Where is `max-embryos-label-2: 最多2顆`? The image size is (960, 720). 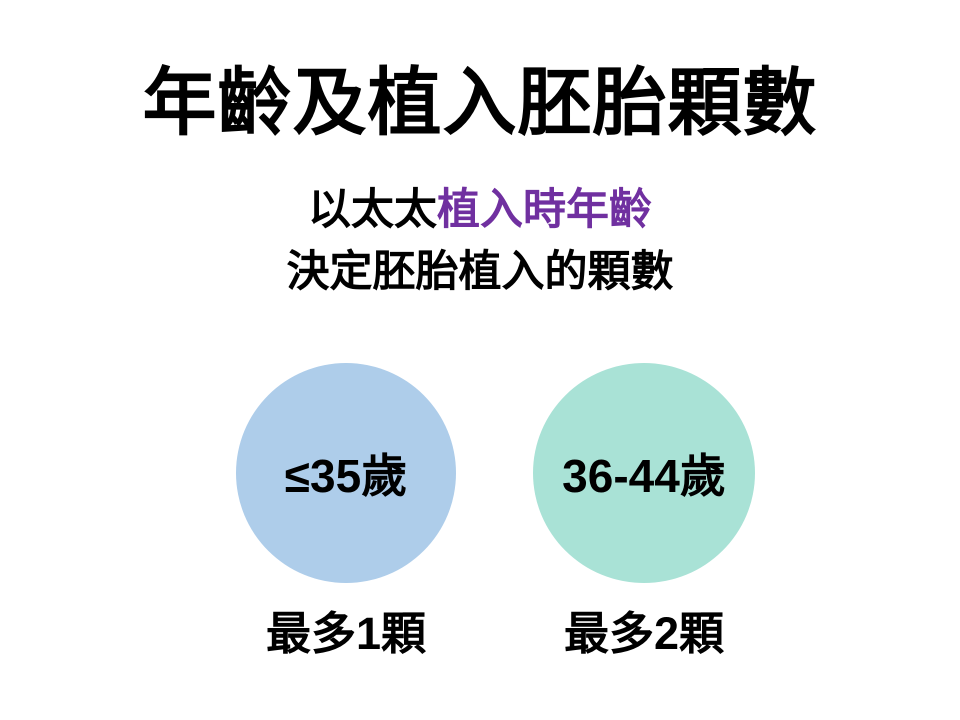
max-embryos-label-2: 最多2顆 is located at coordinates (644, 633).